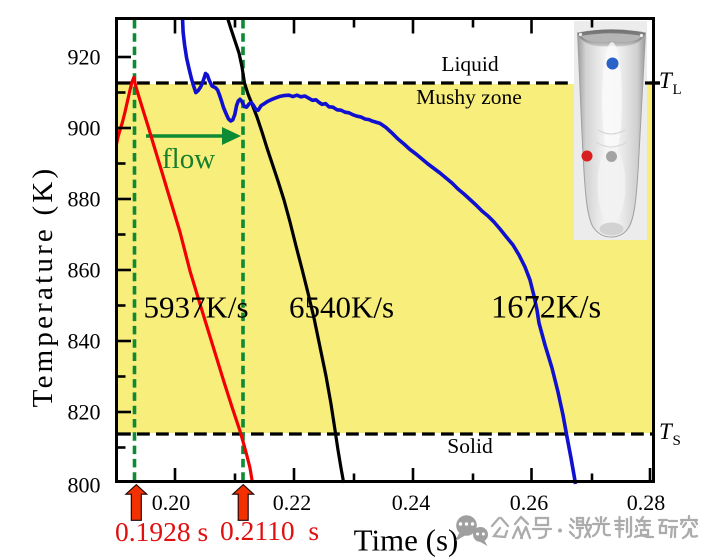 This screenshot has width=719, height=560. I want to click on svg-text: Solid, so click(470, 446).